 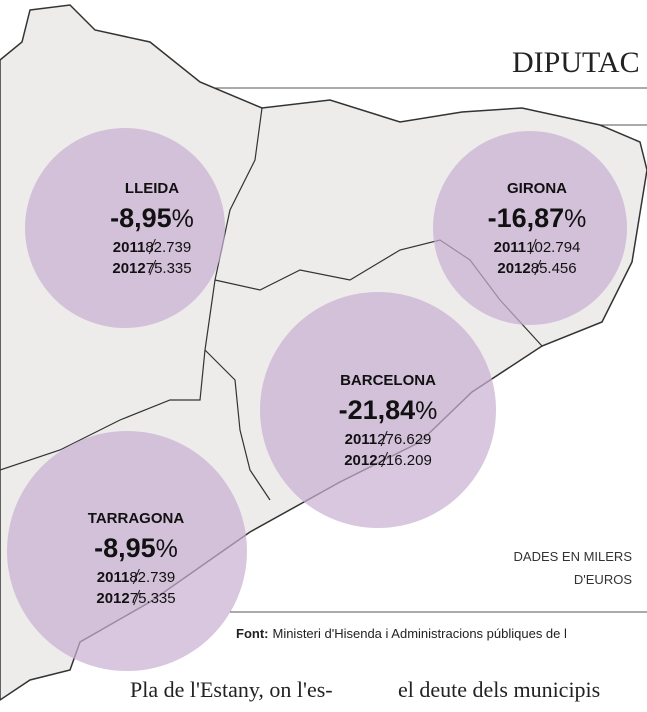 I want to click on row-value: 216.209, so click(x=405, y=460).